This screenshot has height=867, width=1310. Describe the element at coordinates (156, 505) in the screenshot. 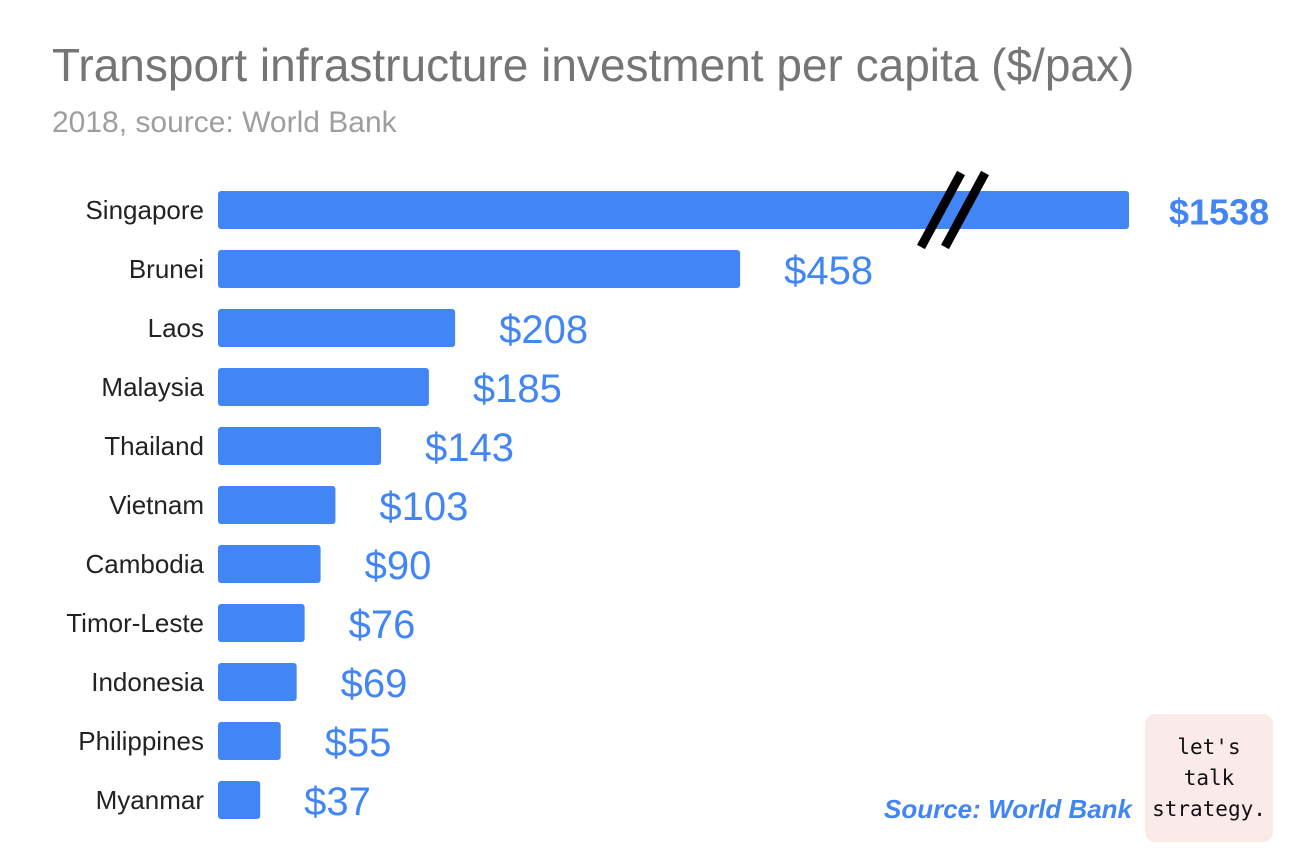

I see `category-label: Vietnam` at that location.